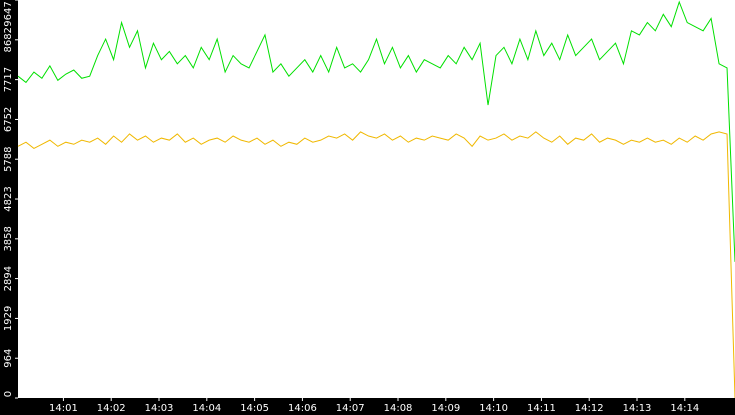 This screenshot has width=735, height=415. What do you see at coordinates (111, 408) in the screenshot?
I see `x-tick-label: 14:02` at bounding box center [111, 408].